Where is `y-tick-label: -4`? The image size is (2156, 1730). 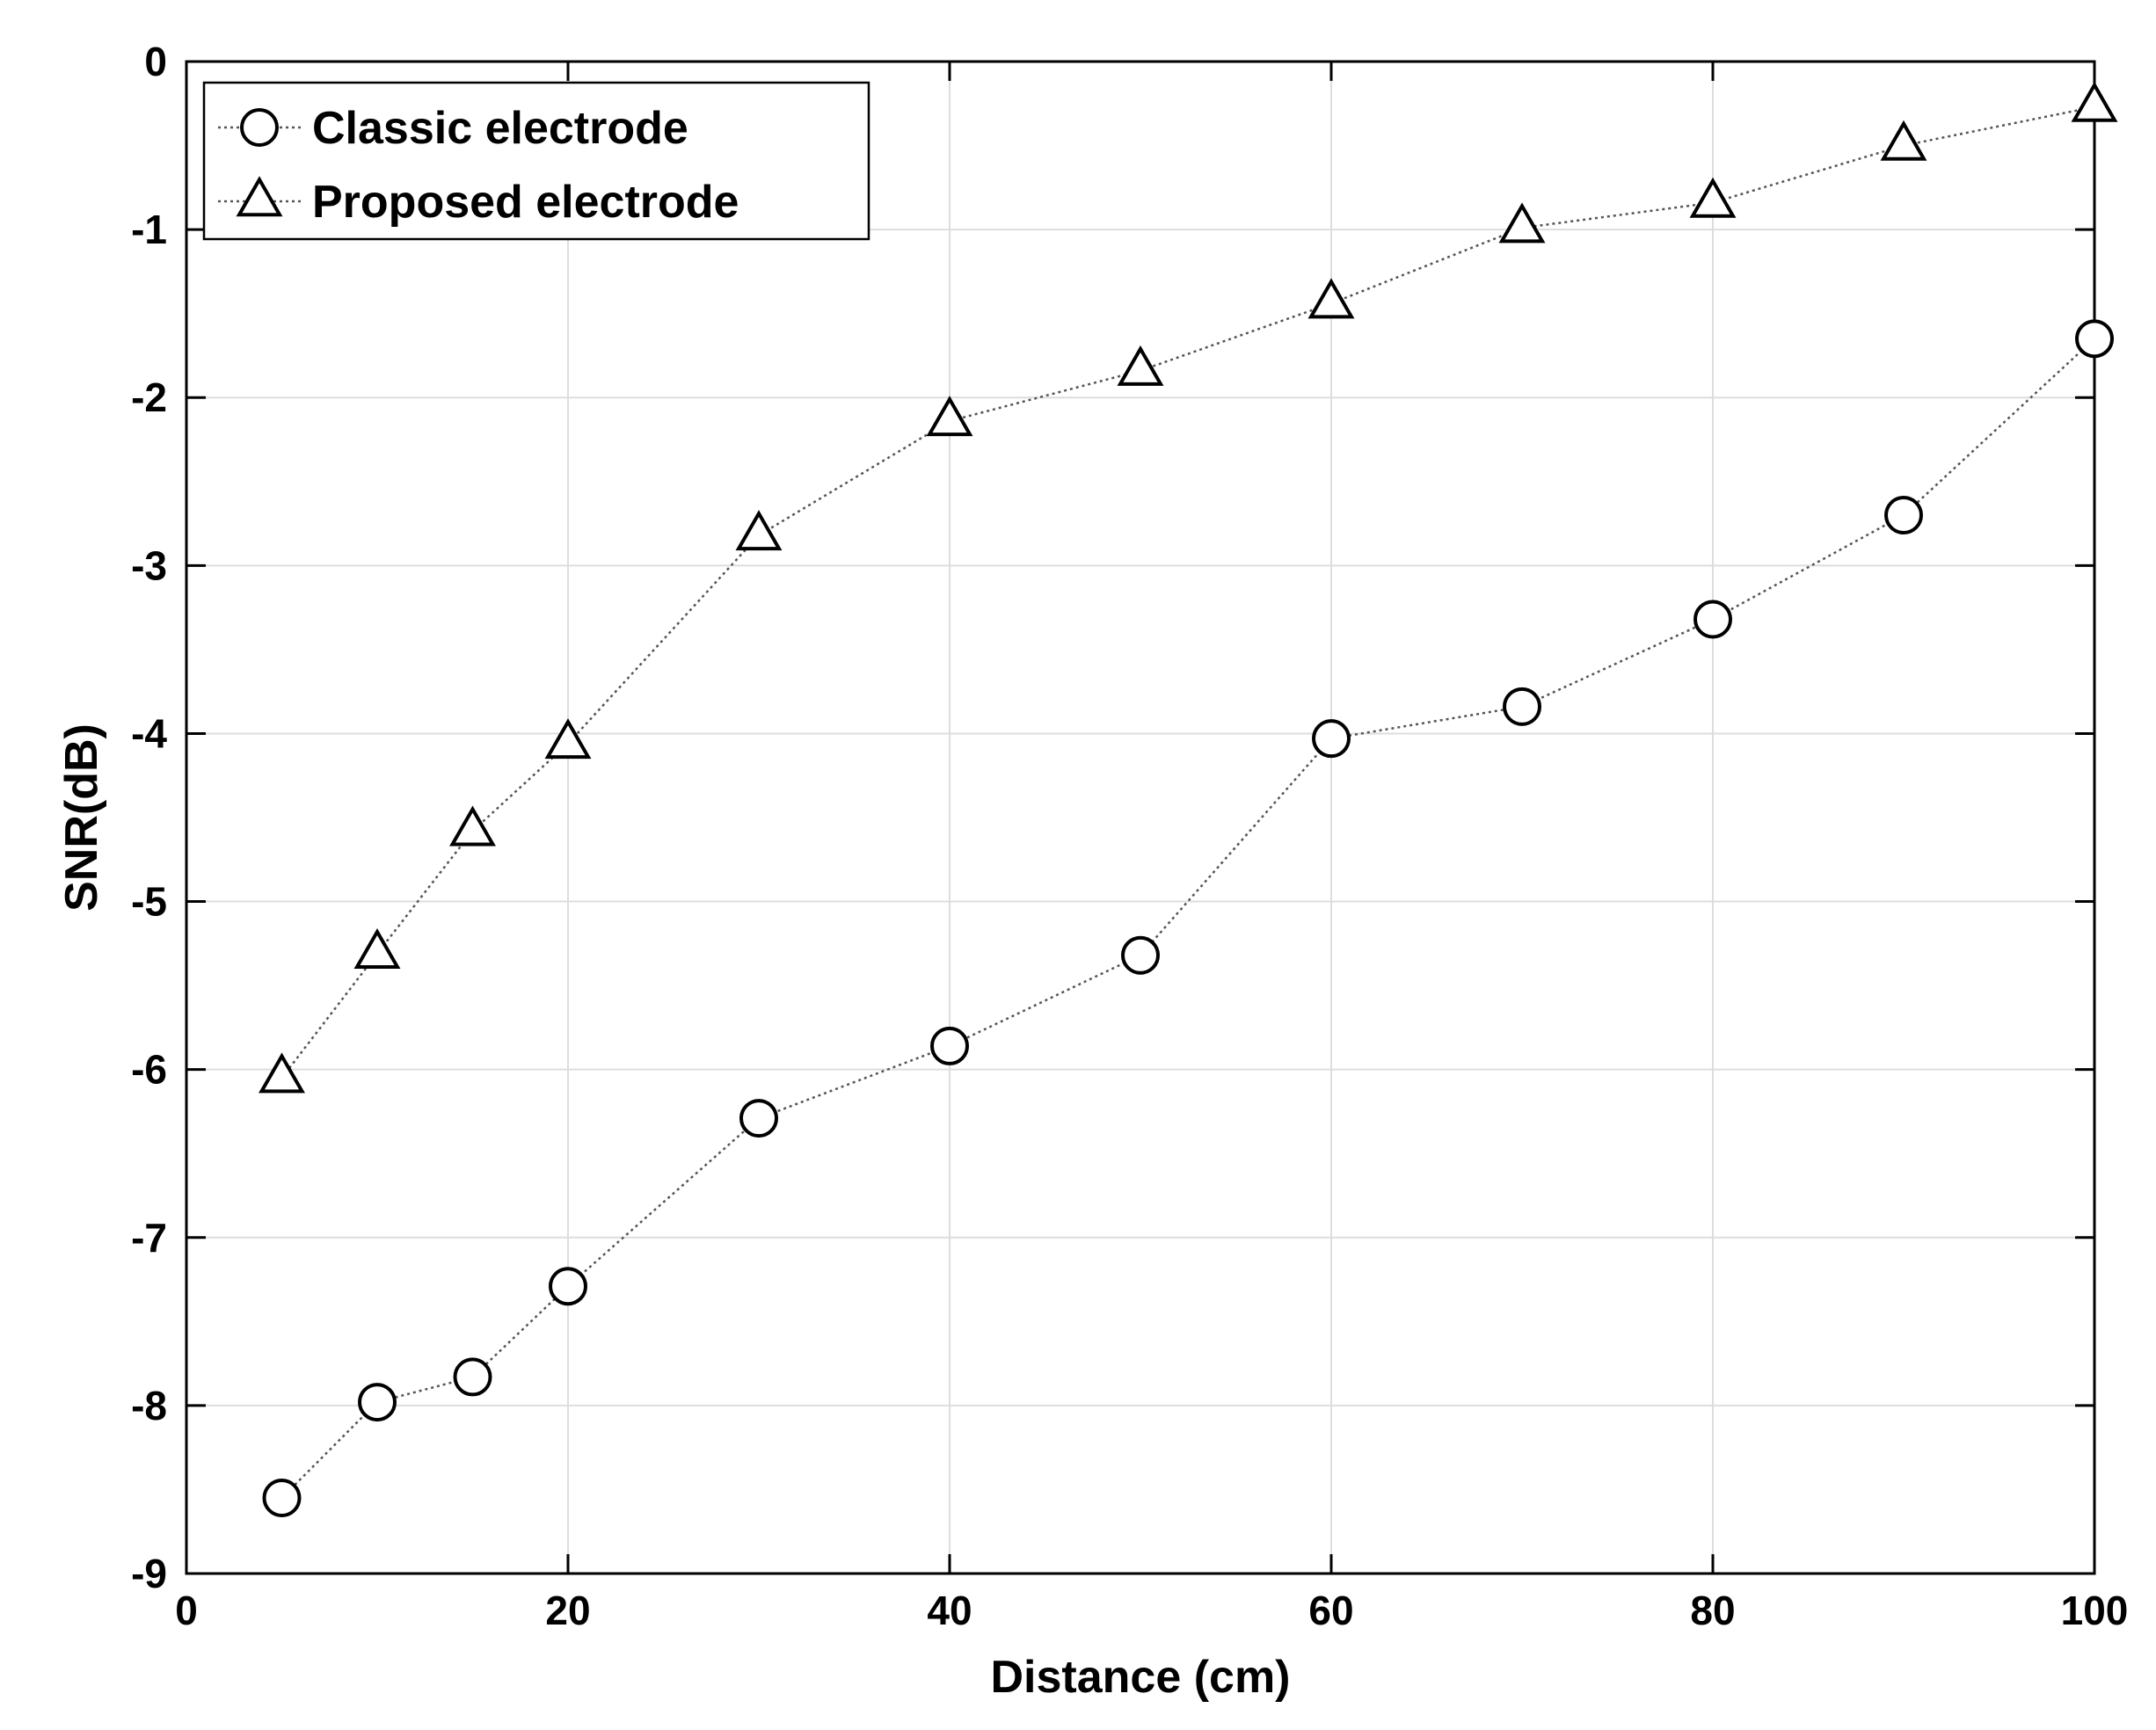 y-tick-label: -4 is located at coordinates (149, 733).